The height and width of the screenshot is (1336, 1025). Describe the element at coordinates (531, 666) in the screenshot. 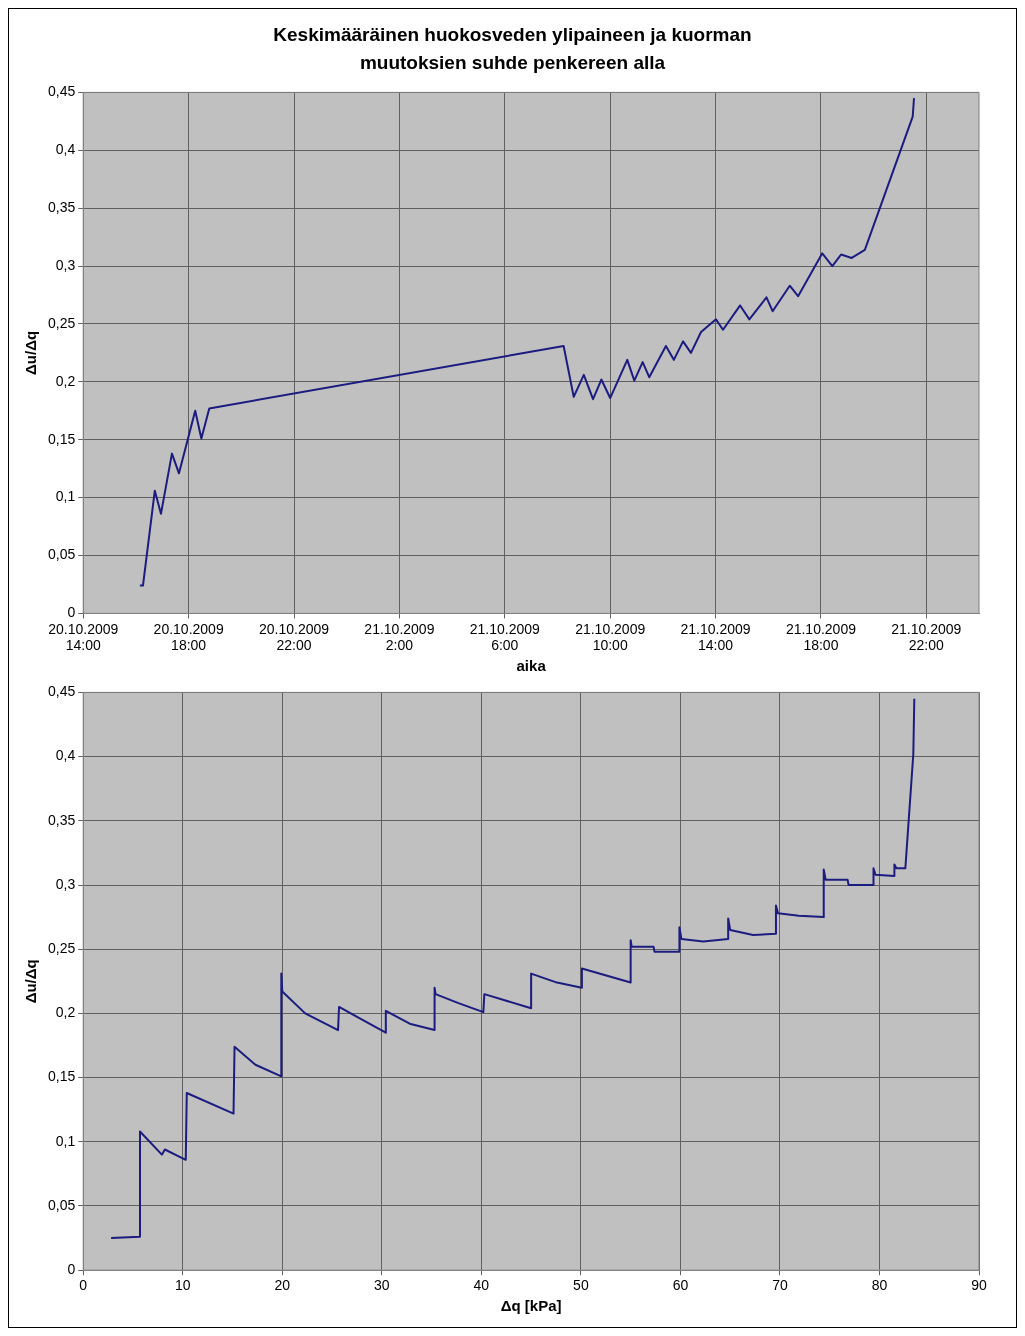

I see `x-axis-title: aika` at that location.